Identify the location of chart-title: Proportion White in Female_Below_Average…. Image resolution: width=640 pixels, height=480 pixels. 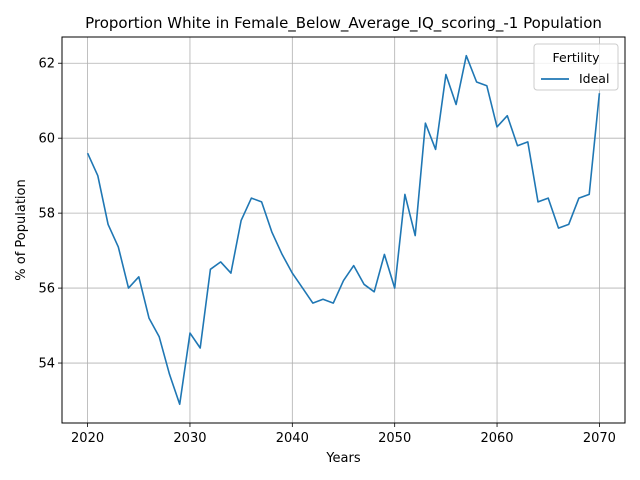
(343, 23).